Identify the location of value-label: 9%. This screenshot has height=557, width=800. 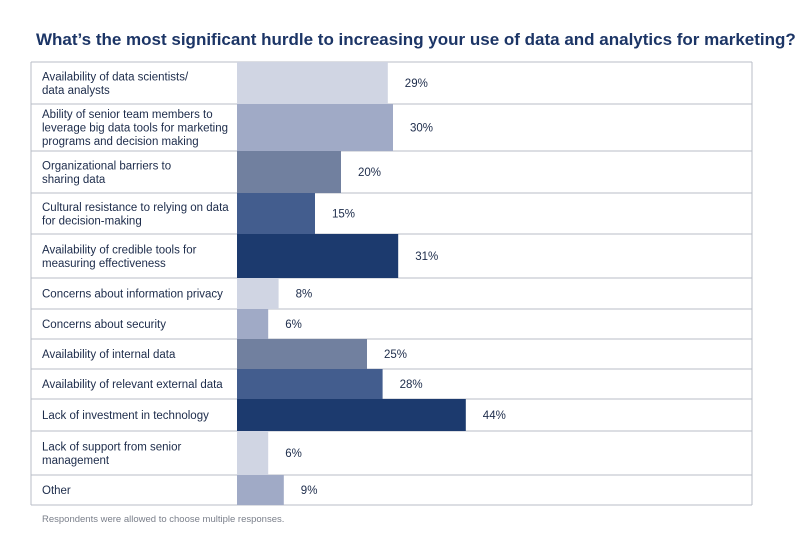
(309, 491).